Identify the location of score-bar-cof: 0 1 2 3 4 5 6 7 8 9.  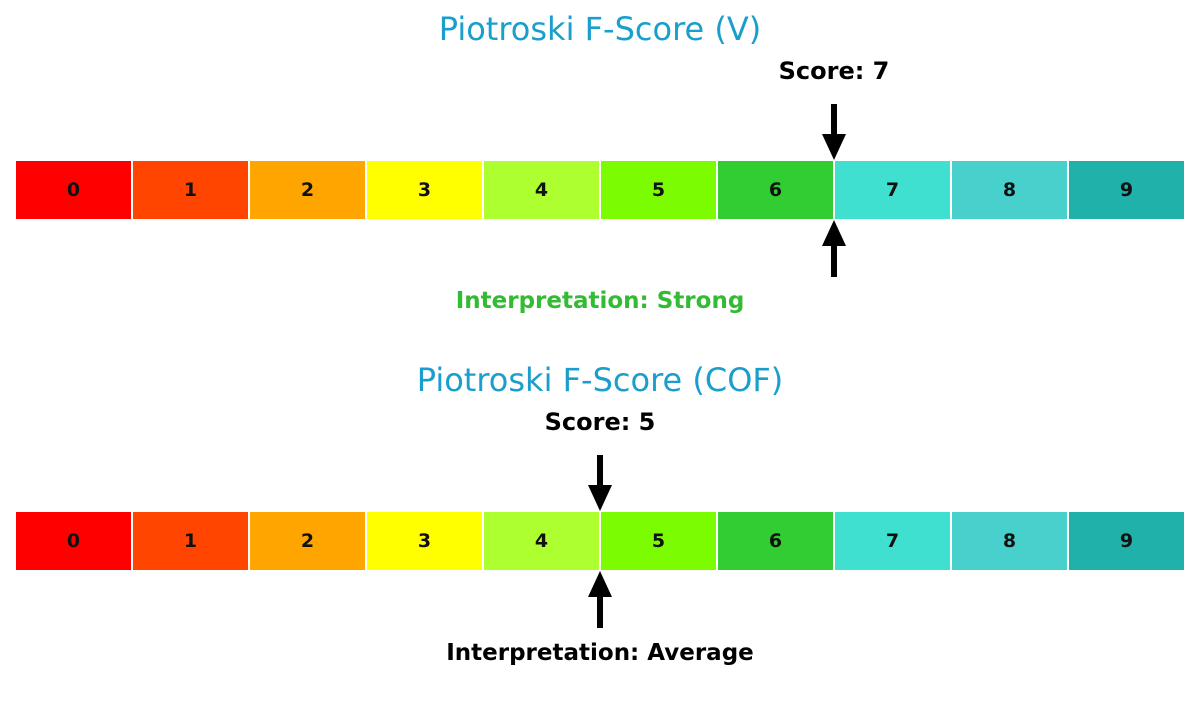
(600, 541).